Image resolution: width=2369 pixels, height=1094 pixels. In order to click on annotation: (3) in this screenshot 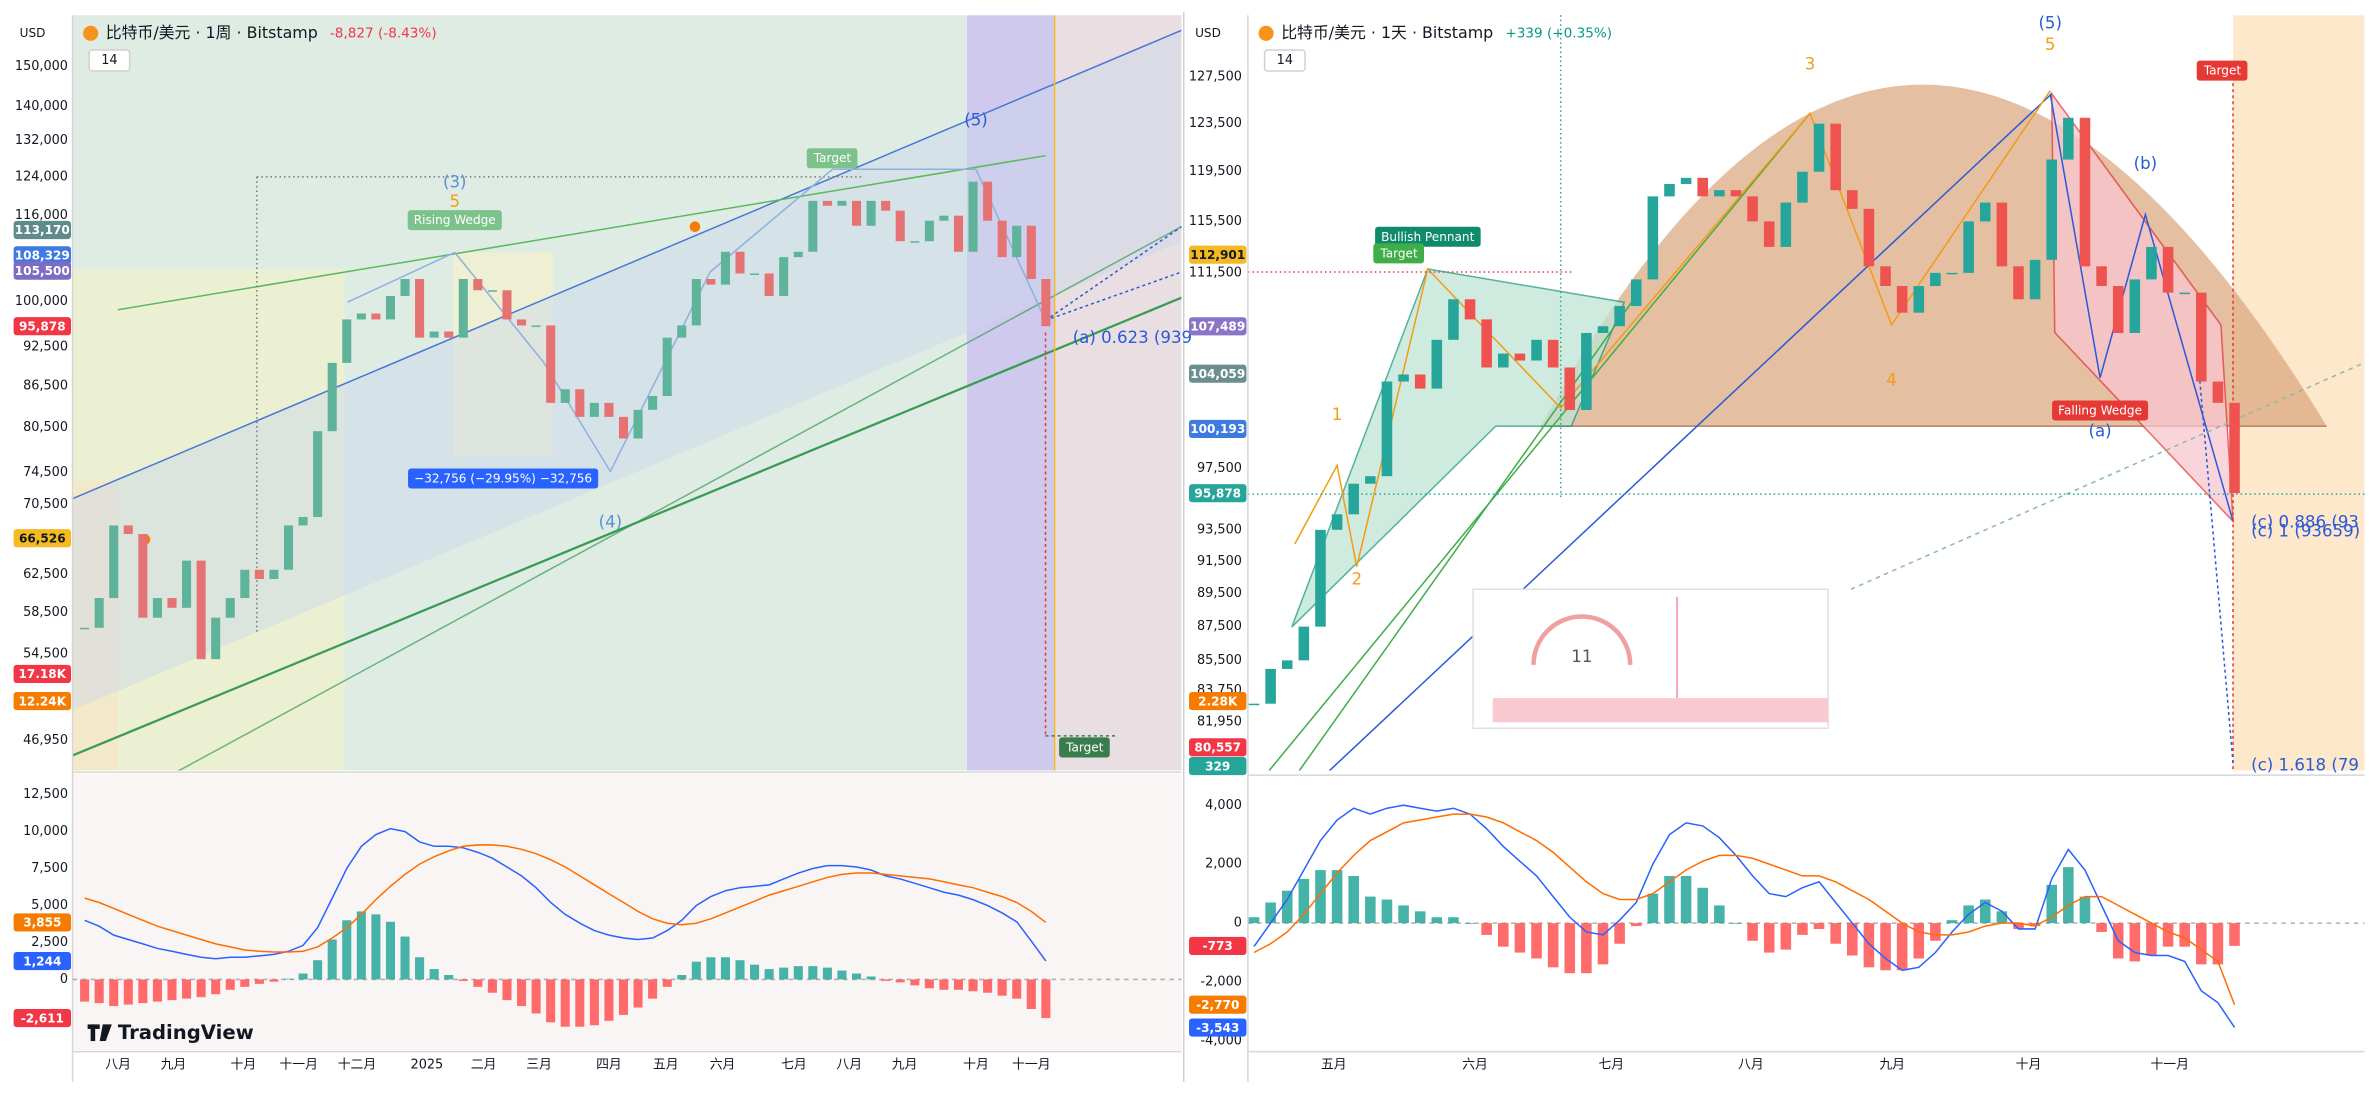, I will do `click(455, 181)`.